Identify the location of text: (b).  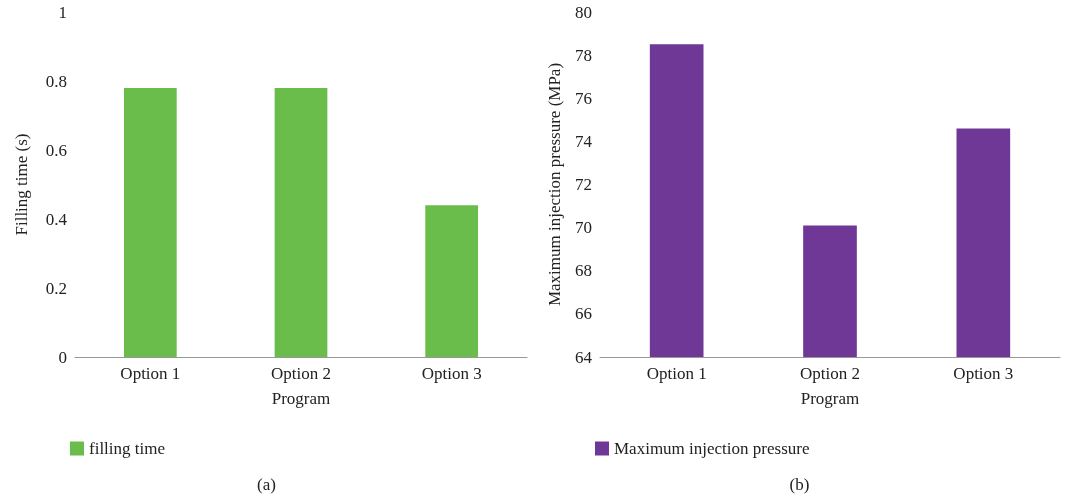
(799, 484).